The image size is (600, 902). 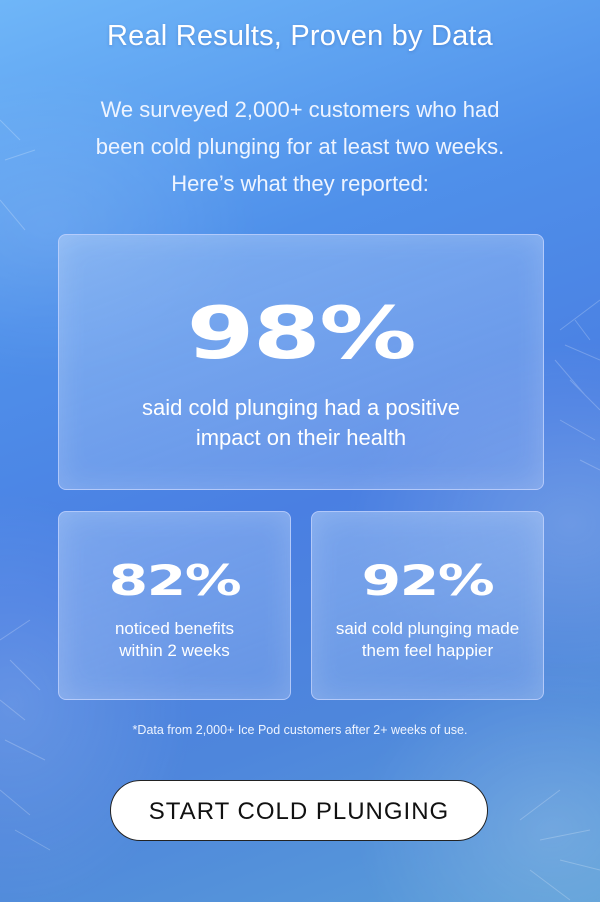 What do you see at coordinates (174, 639) in the screenshot?
I see `stat-description-benefits: noticed benefits within 2 weeks` at bounding box center [174, 639].